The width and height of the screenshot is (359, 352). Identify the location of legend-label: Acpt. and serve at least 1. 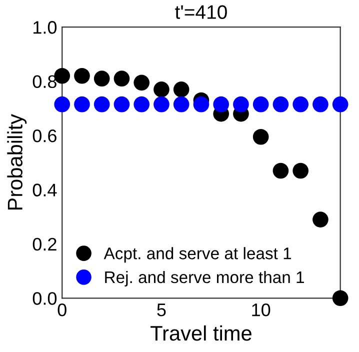
(198, 255).